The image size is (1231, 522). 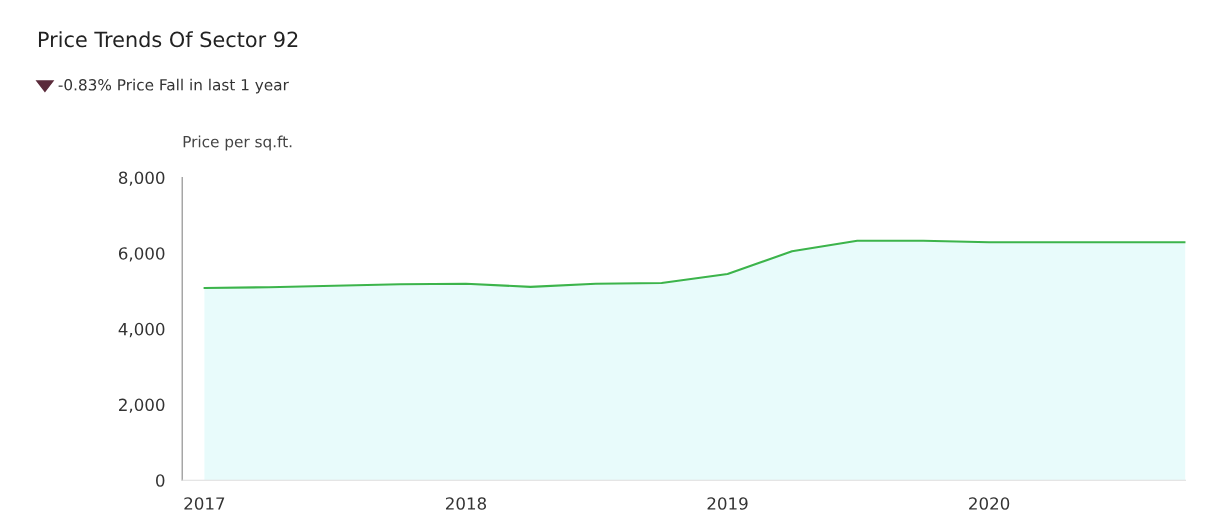 I want to click on x-tick-label: 2020, so click(x=989, y=503).